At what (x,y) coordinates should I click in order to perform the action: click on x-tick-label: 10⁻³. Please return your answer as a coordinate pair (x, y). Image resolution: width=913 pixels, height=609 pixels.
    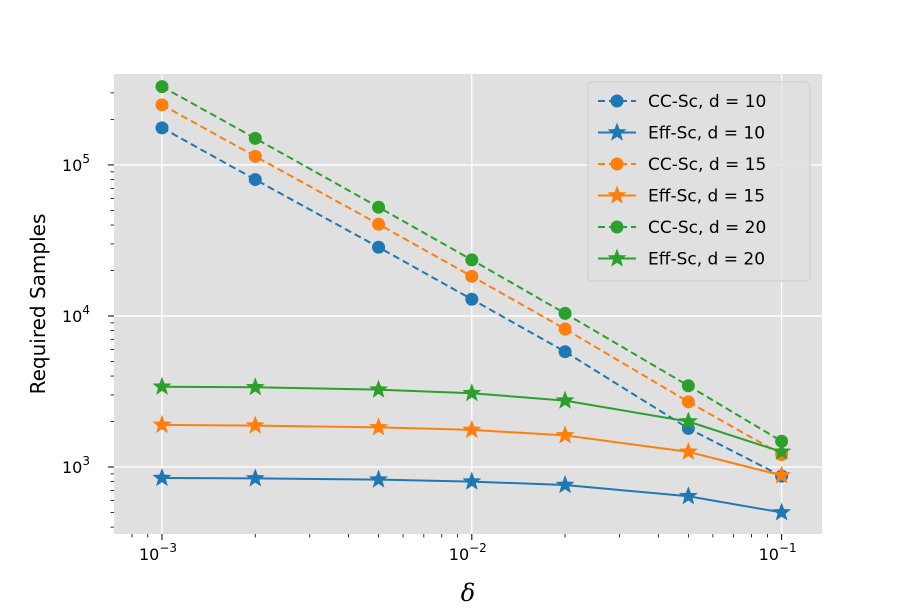
    Looking at the image, I should click on (158, 552).